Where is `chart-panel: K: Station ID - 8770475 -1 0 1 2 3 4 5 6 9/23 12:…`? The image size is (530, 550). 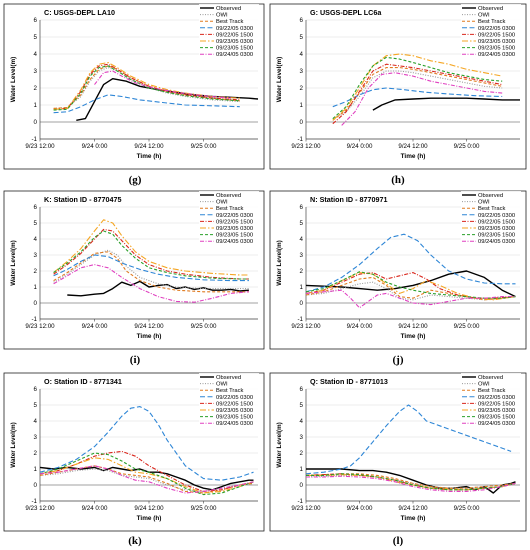
chart-panel: K: Station ID - 8770475 -1 0 1 2 3 4 5 6 9/23 12:… is located at coordinates (134, 270).